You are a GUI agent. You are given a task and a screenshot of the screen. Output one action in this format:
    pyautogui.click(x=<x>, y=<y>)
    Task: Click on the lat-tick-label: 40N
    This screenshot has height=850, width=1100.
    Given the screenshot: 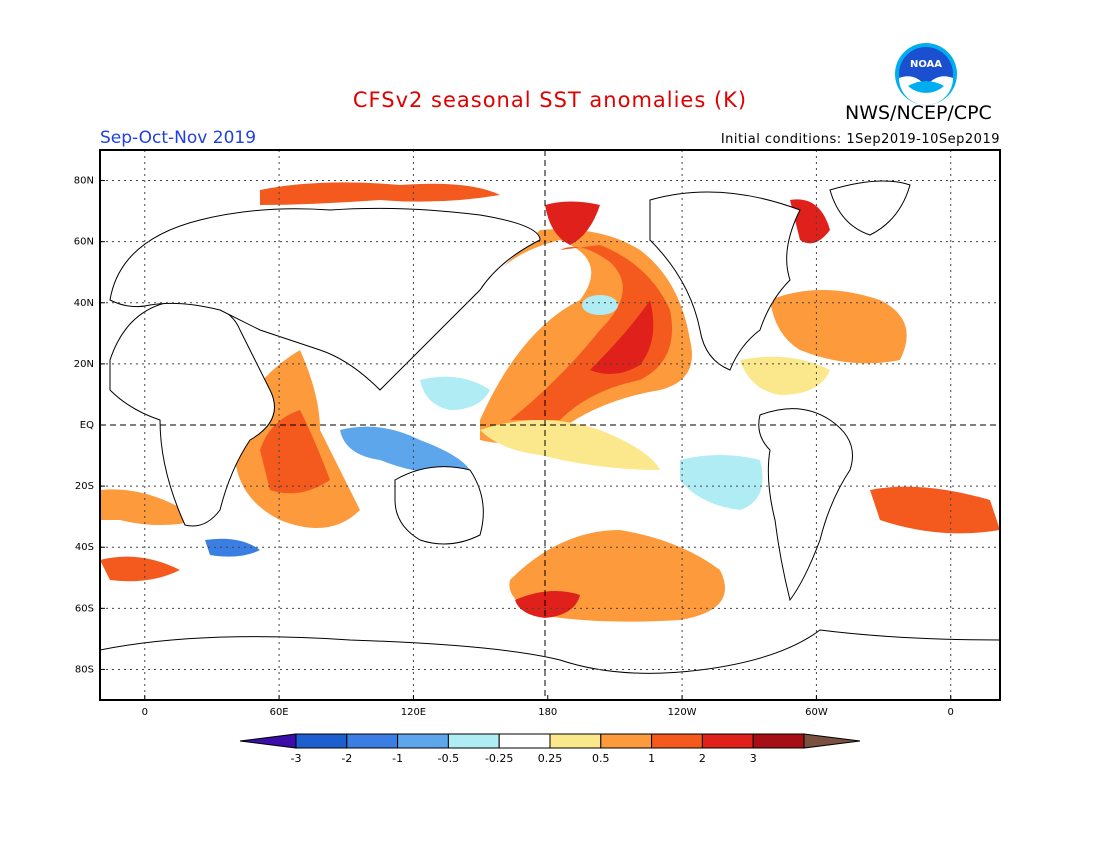 What is the action you would take?
    pyautogui.click(x=84, y=303)
    